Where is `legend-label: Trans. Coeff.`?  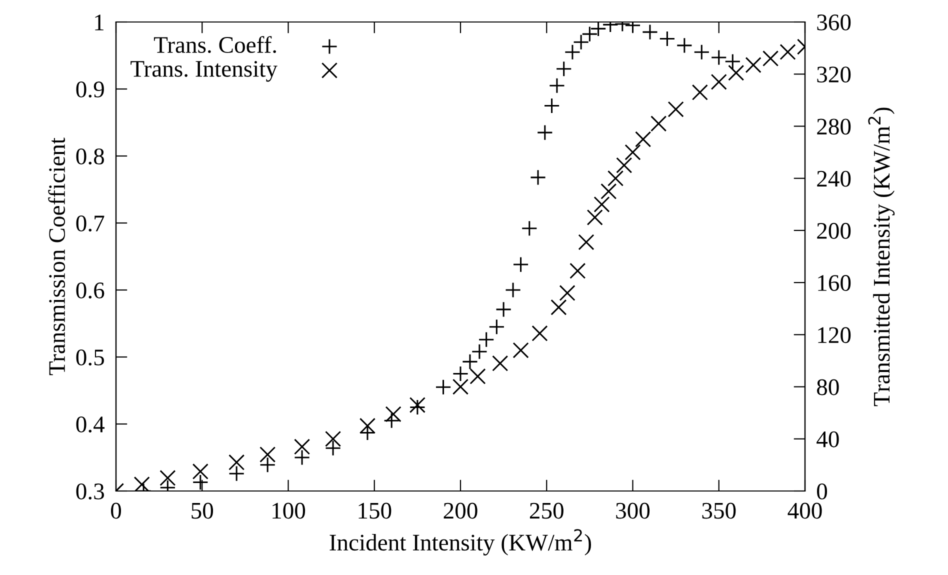 legend-label: Trans. Coeff. is located at coordinates (215, 45).